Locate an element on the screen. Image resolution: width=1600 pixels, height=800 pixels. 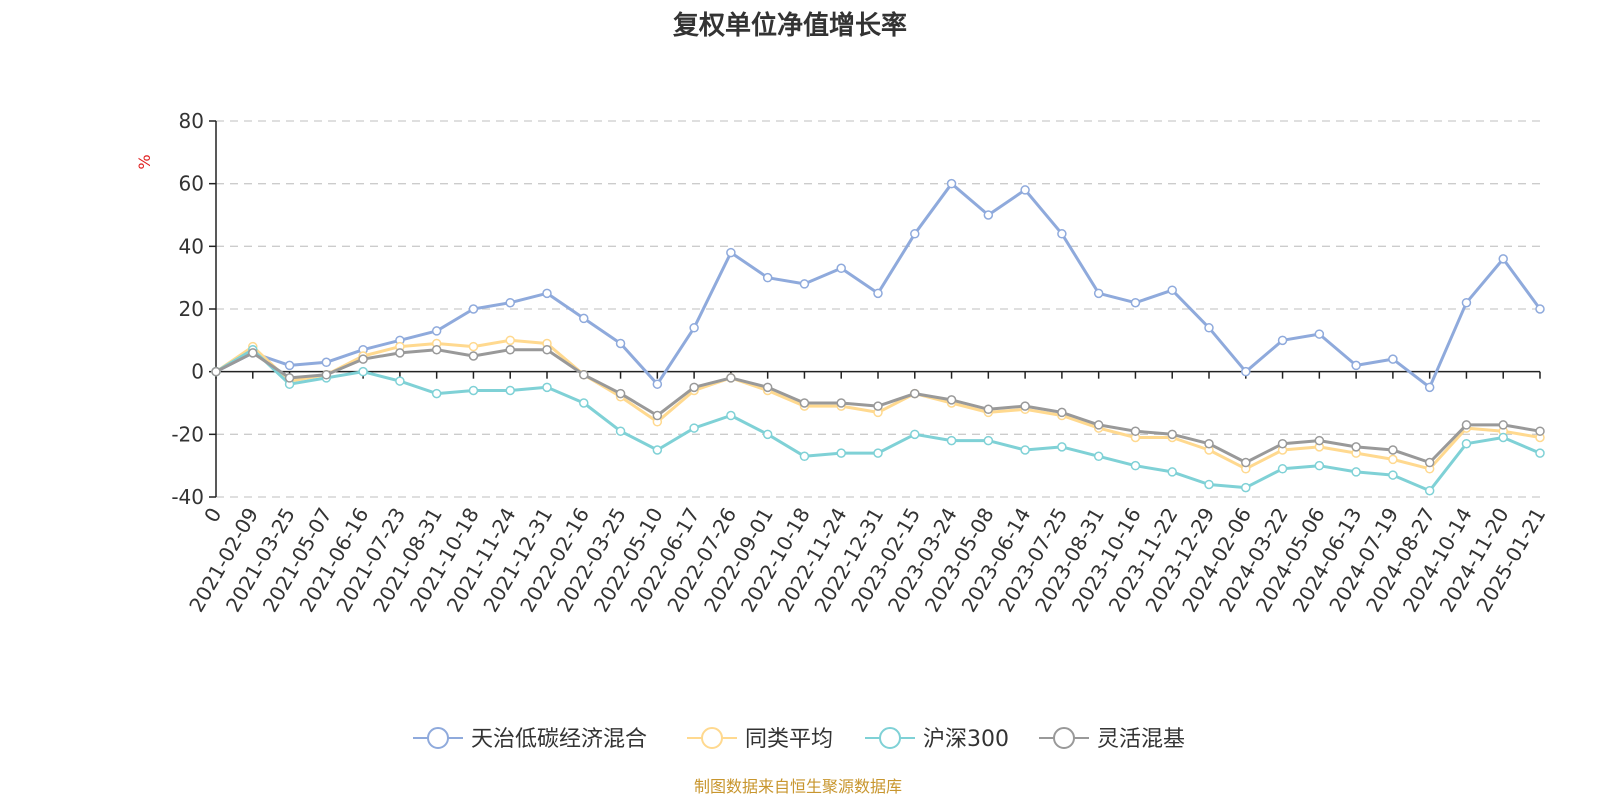
legend-label: 沪深300 is located at coordinates (966, 739).